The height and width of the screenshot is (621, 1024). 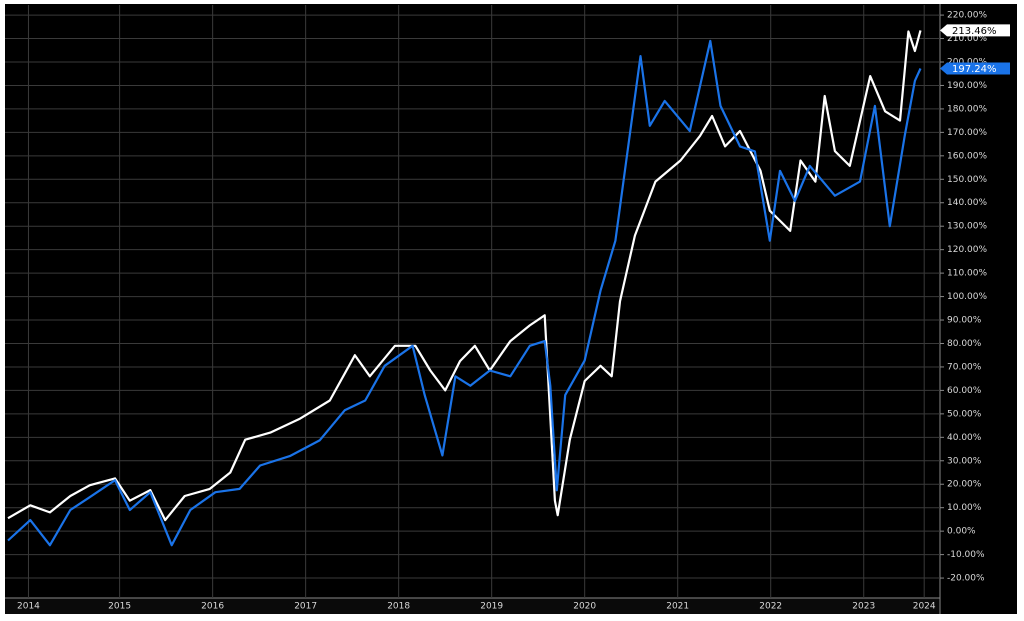 I want to click on y-tick-label: 140.00%, so click(x=967, y=203).